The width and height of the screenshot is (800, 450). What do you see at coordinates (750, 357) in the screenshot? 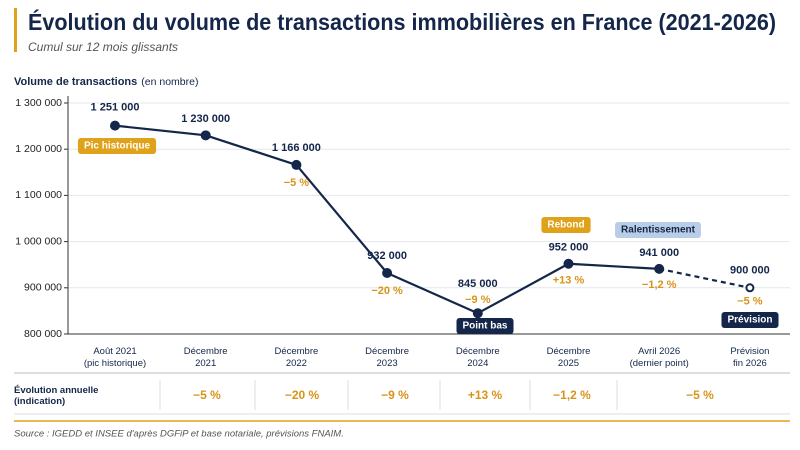
I see `x-tick-label: Prévision fin 2026` at bounding box center [750, 357].